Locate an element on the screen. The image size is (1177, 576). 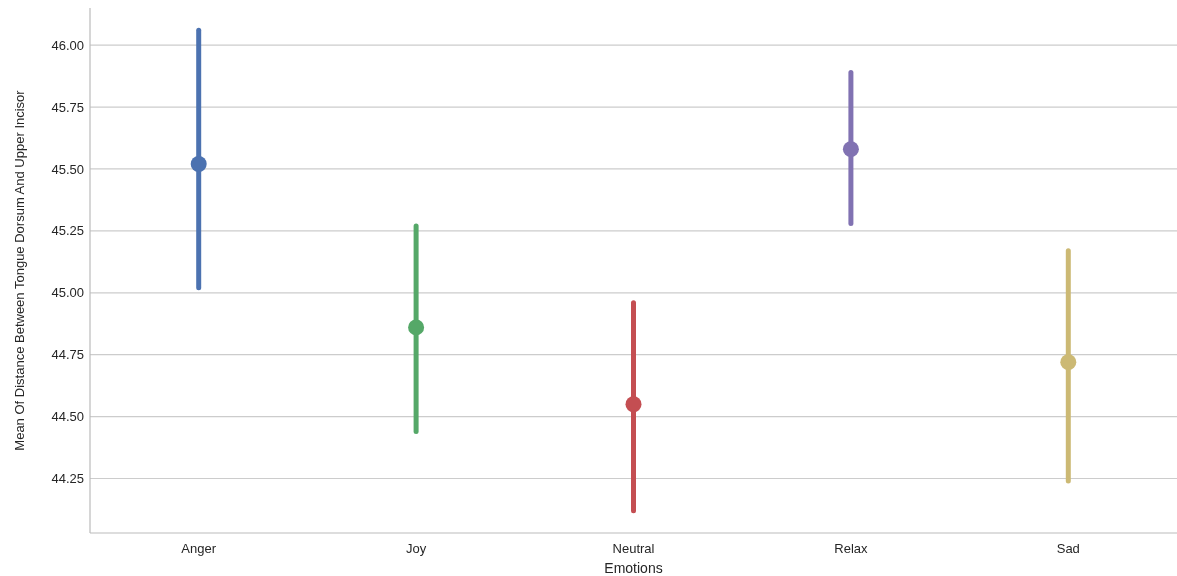
x-tick-label: Neutral is located at coordinates (633, 548).